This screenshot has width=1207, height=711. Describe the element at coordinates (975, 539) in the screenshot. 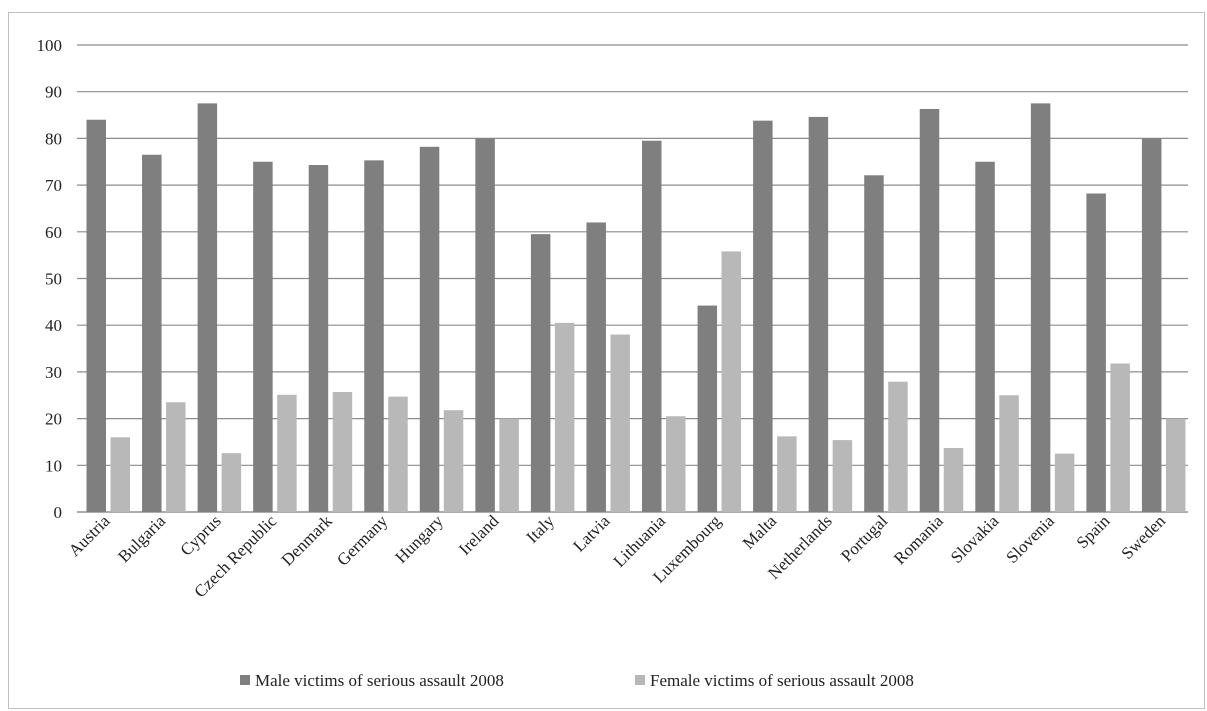

I see `x-tick-label: Slovakia` at that location.